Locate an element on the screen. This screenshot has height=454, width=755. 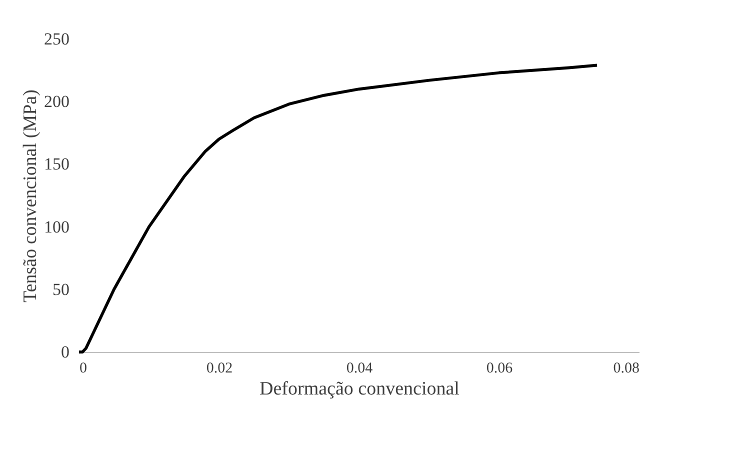
y-tick-label: 0 is located at coordinates (65, 352).